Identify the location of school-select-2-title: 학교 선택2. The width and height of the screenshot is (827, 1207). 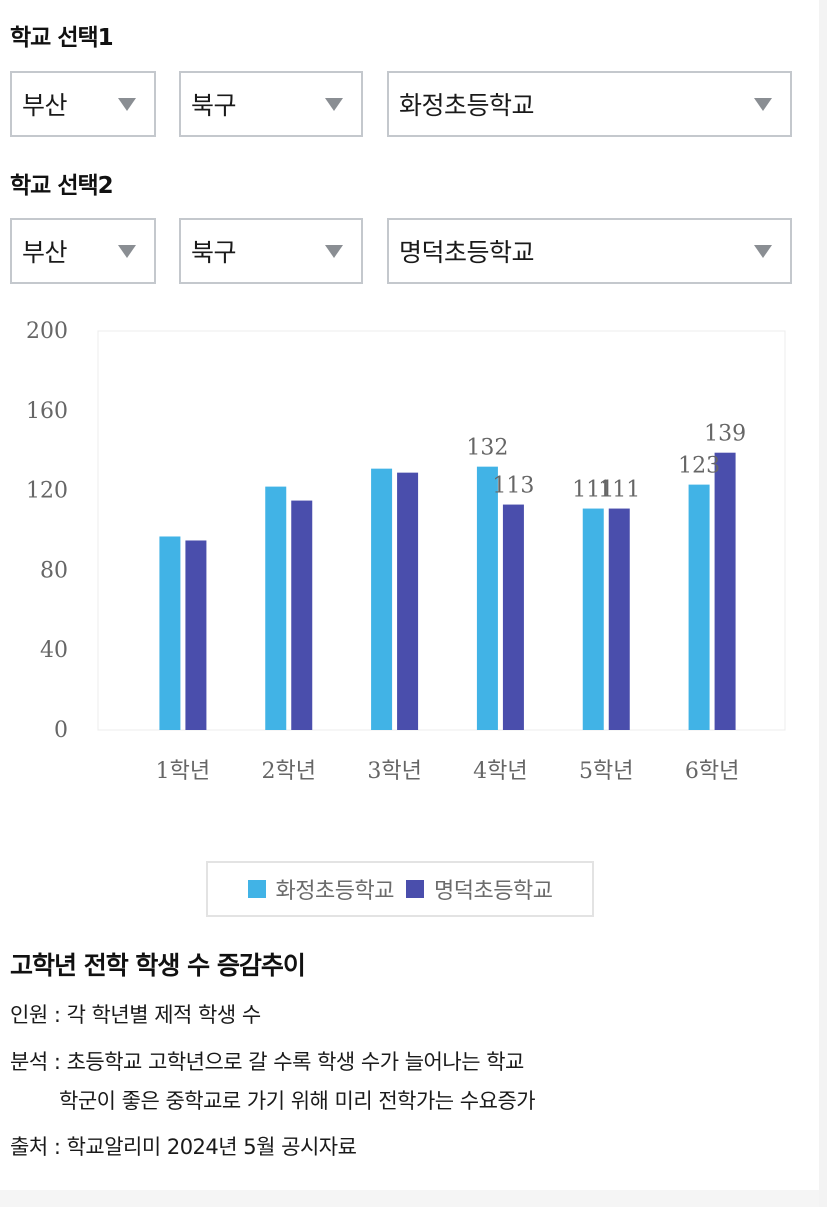
(62, 186).